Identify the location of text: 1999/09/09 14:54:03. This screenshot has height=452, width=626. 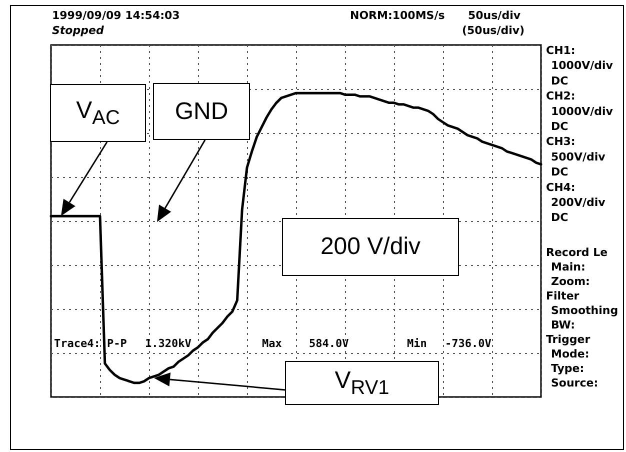
(116, 15).